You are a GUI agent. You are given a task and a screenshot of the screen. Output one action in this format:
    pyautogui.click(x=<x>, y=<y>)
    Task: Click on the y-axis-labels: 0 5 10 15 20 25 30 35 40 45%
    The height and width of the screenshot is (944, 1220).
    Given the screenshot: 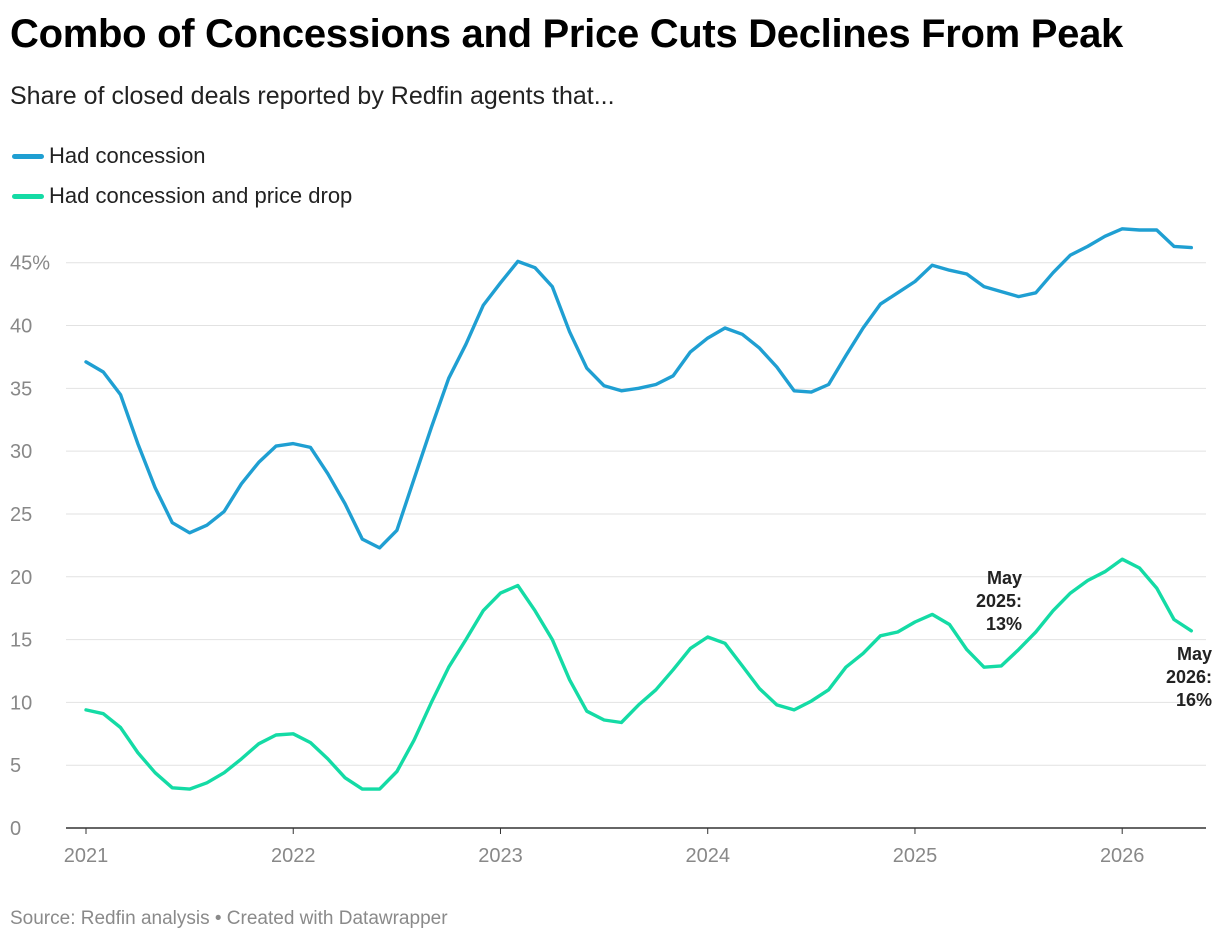 What is the action you would take?
    pyautogui.click(x=30, y=546)
    